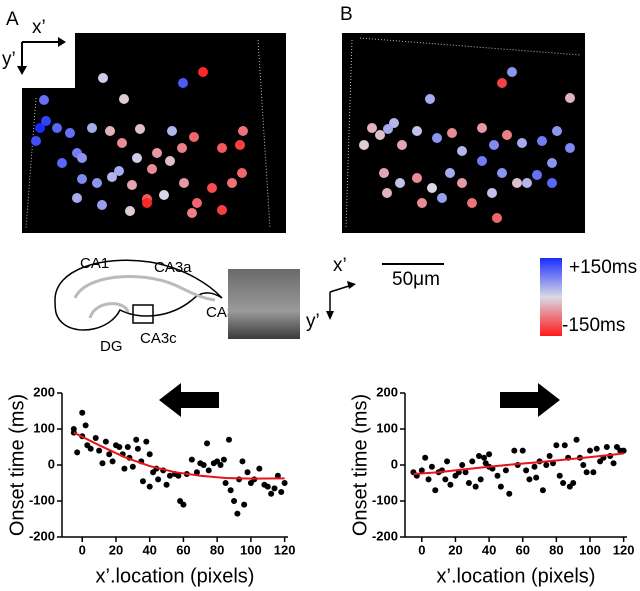 The image size is (640, 591). Describe the element at coordinates (179, 455) in the screenshot. I see `fit-line` at that location.